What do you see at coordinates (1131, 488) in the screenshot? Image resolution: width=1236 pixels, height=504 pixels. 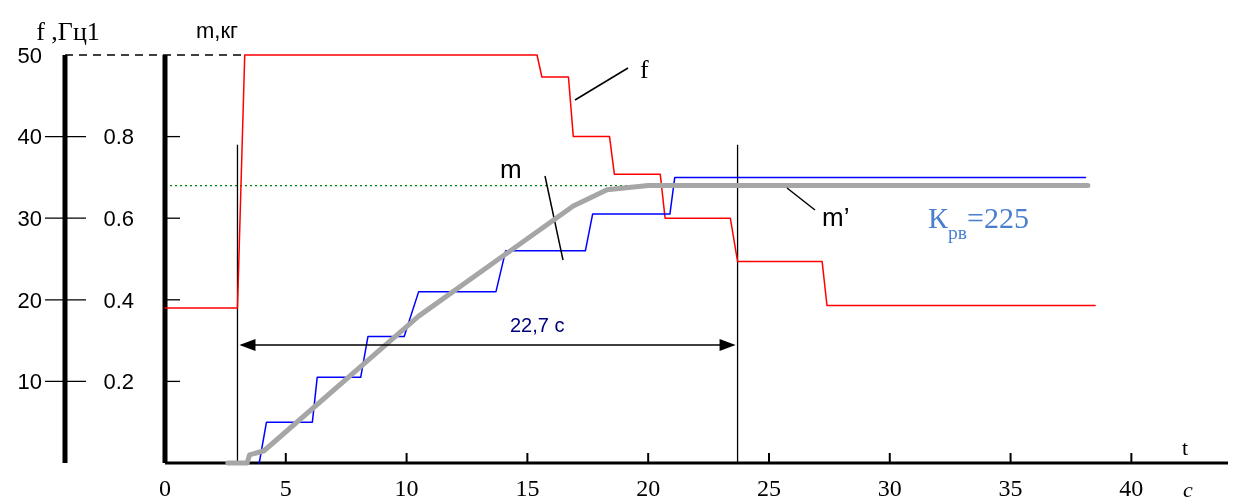 I see `x-tick-label: 40` at bounding box center [1131, 488].